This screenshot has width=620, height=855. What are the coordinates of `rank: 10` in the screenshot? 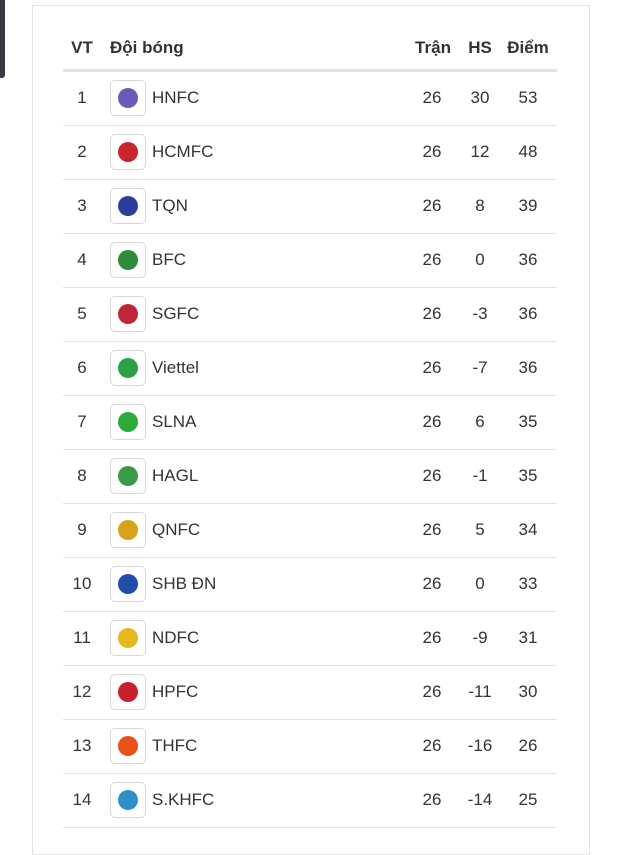 It's located at (82, 583).